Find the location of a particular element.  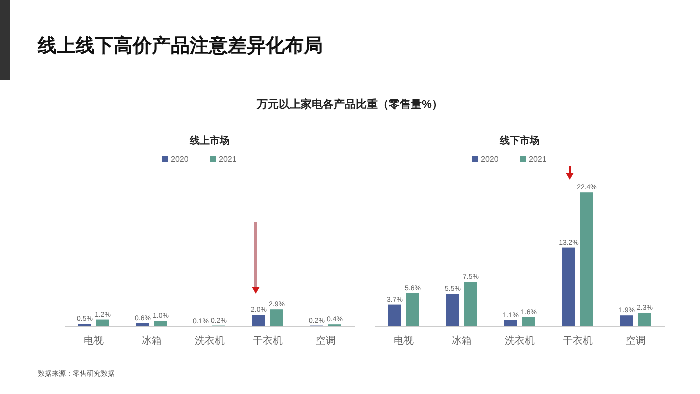

text: 线上线下高价产品注意差异化布局 is located at coordinates (180, 46).